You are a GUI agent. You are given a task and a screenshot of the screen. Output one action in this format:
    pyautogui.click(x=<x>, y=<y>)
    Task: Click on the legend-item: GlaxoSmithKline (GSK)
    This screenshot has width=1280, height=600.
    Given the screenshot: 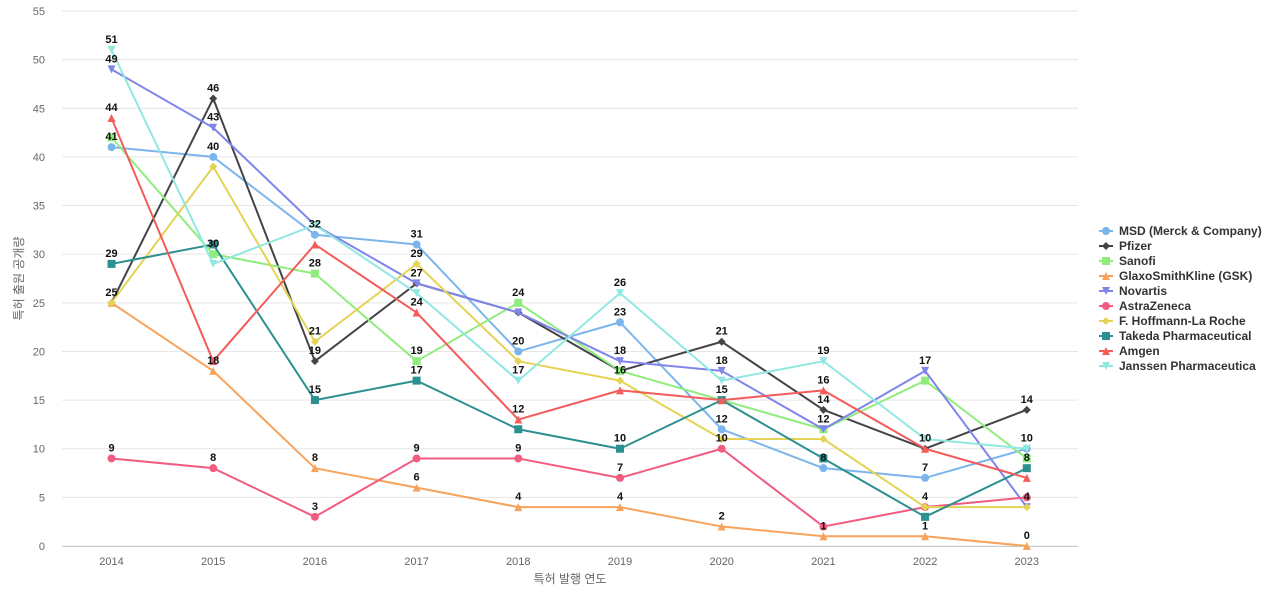 What is the action you would take?
    pyautogui.click(x=1175, y=276)
    